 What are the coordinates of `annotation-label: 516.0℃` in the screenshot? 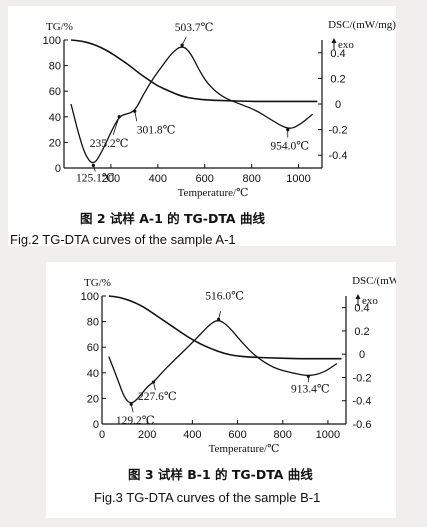 It's located at (224, 296).